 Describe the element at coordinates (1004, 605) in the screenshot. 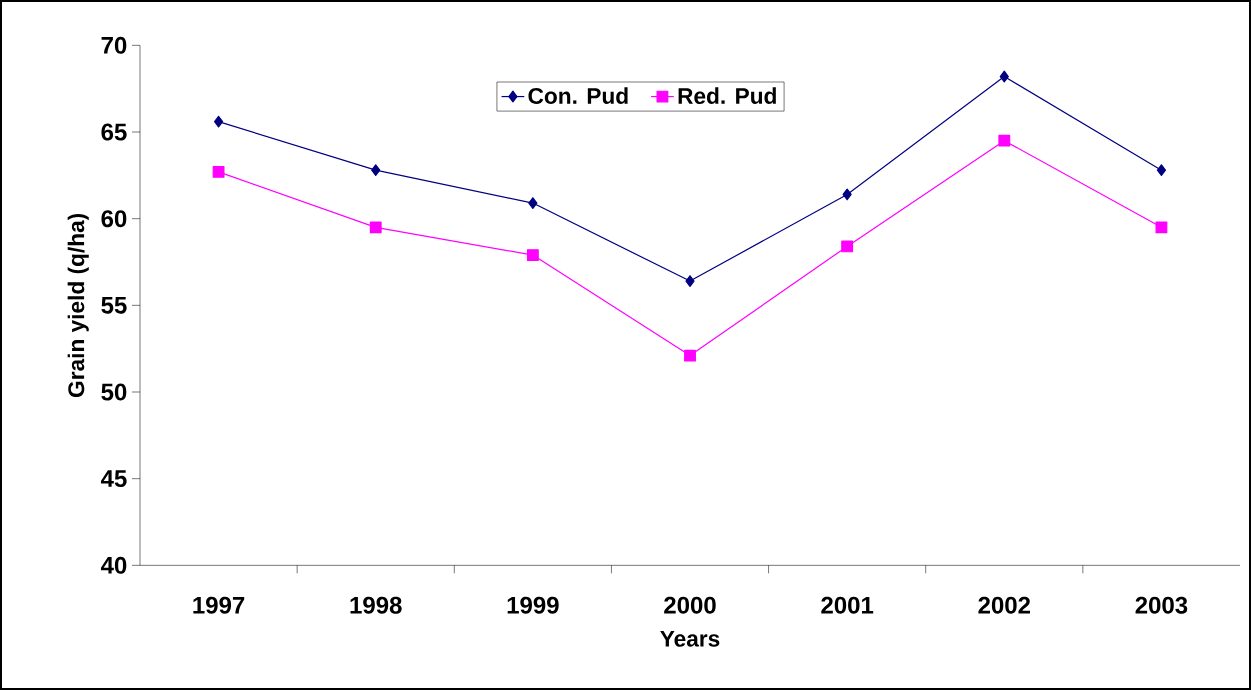

I see `x-tick-label: 2002` at that location.